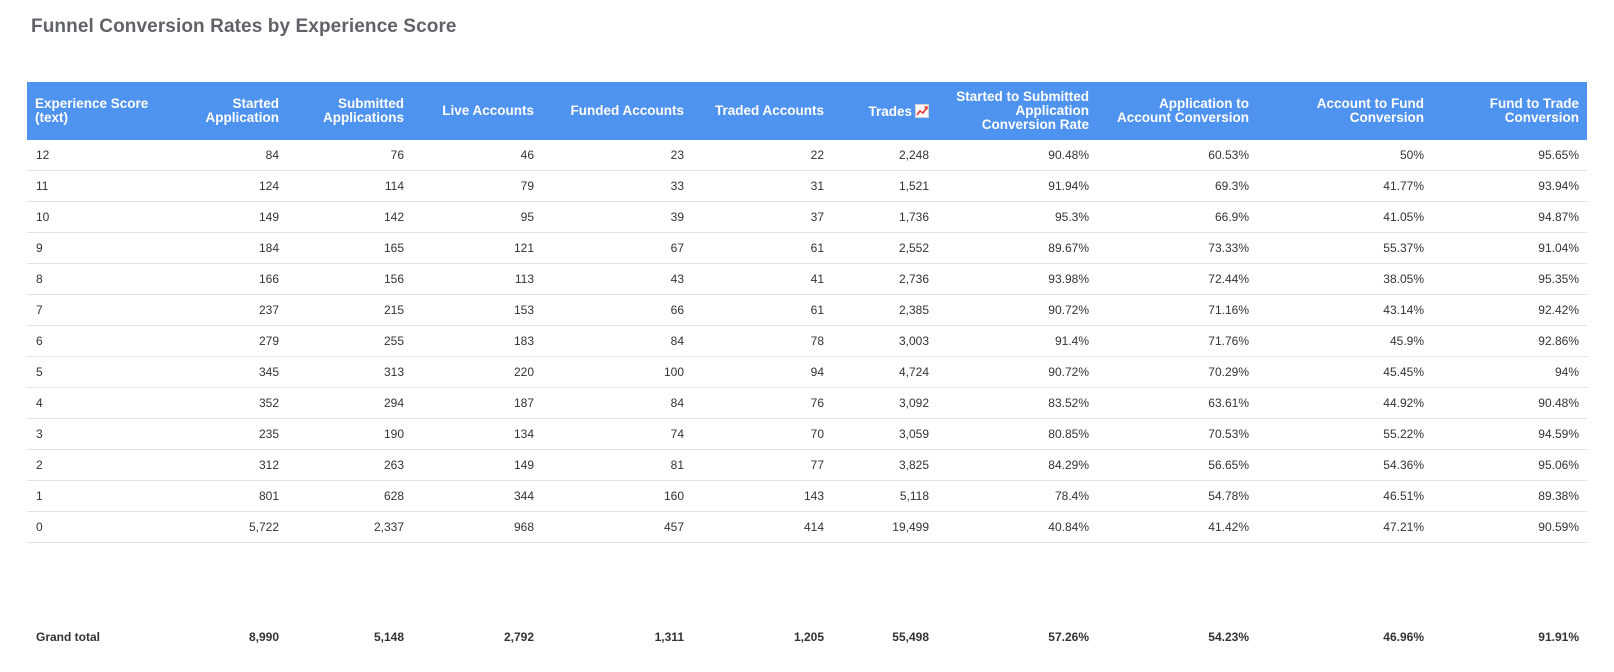 The width and height of the screenshot is (1614, 672). What do you see at coordinates (349, 310) in the screenshot?
I see `table-cell: 215` at bounding box center [349, 310].